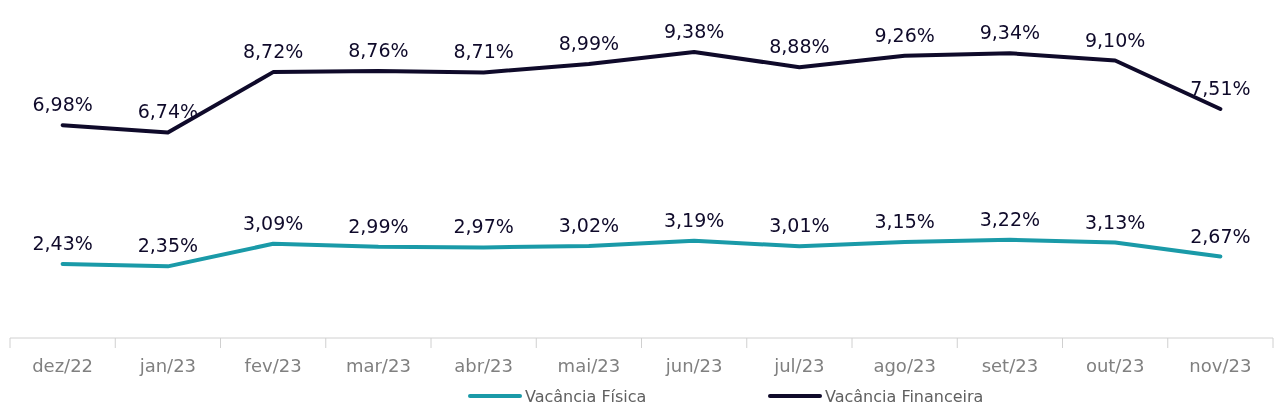  What do you see at coordinates (63, 365) in the screenshot?
I see `x-tick-label: dez/22` at bounding box center [63, 365].